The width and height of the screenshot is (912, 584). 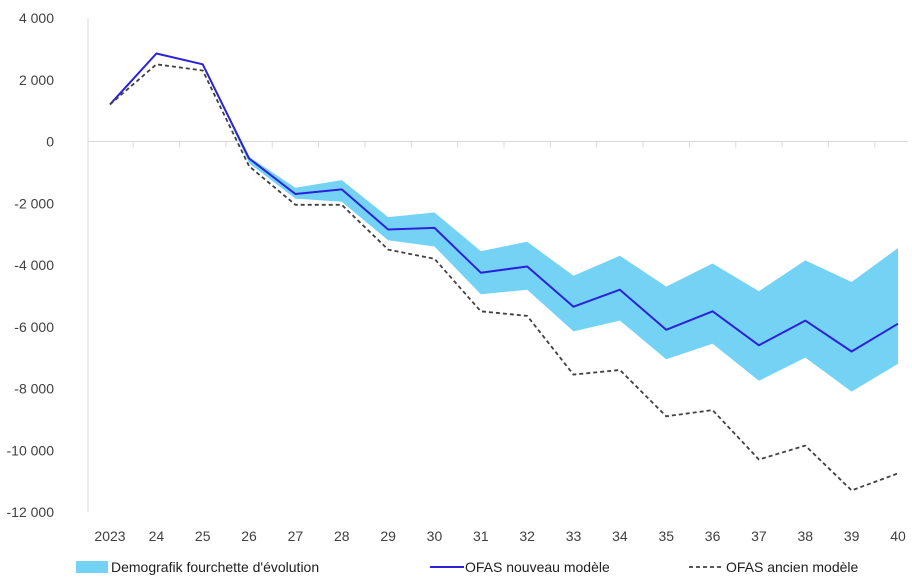 I want to click on legend-label-ancien: OFAS ancien modèle, so click(x=792, y=567).